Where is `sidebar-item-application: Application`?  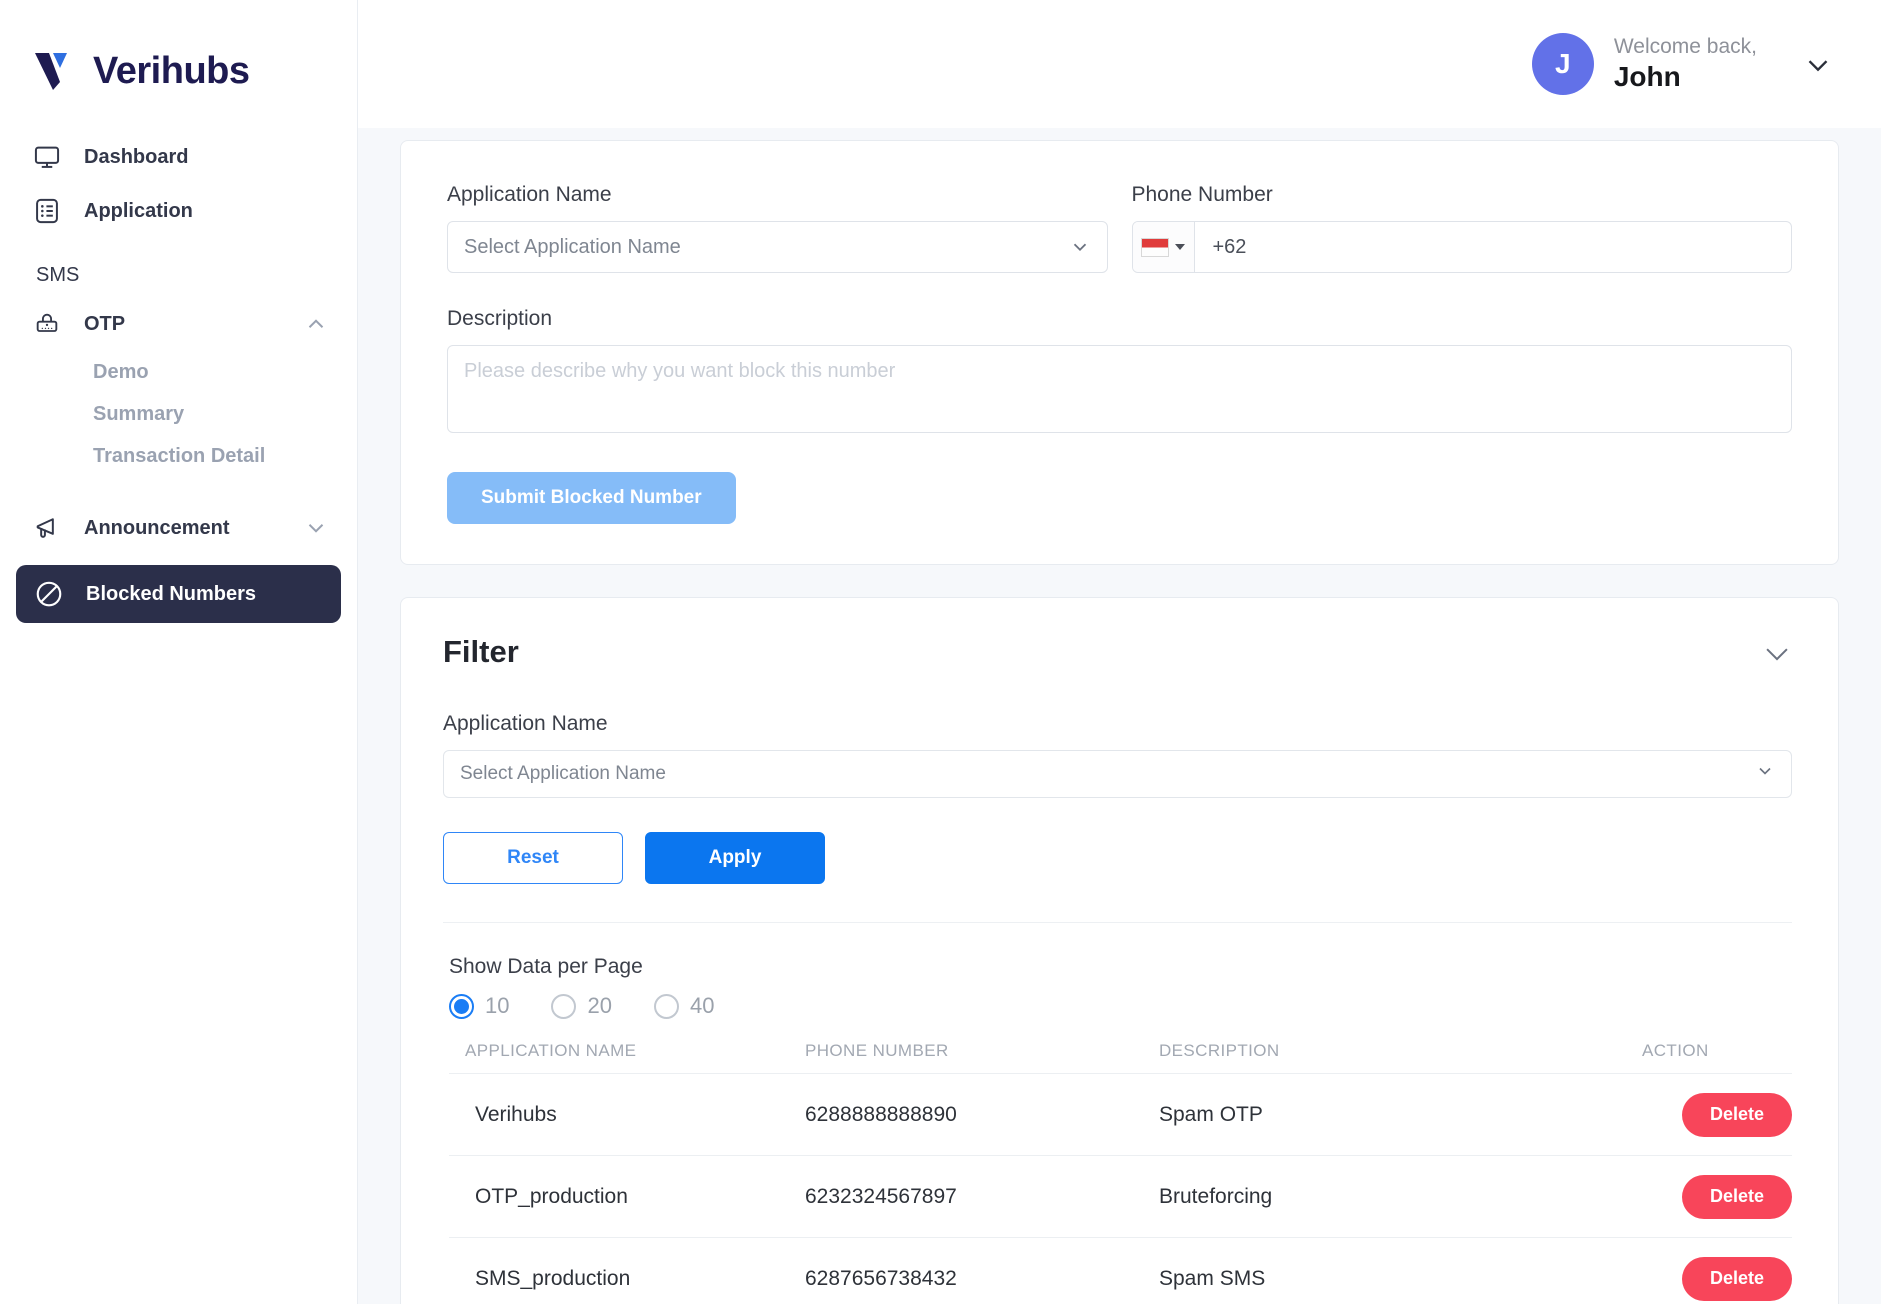 sidebar-item-application: Application is located at coordinates (178, 211).